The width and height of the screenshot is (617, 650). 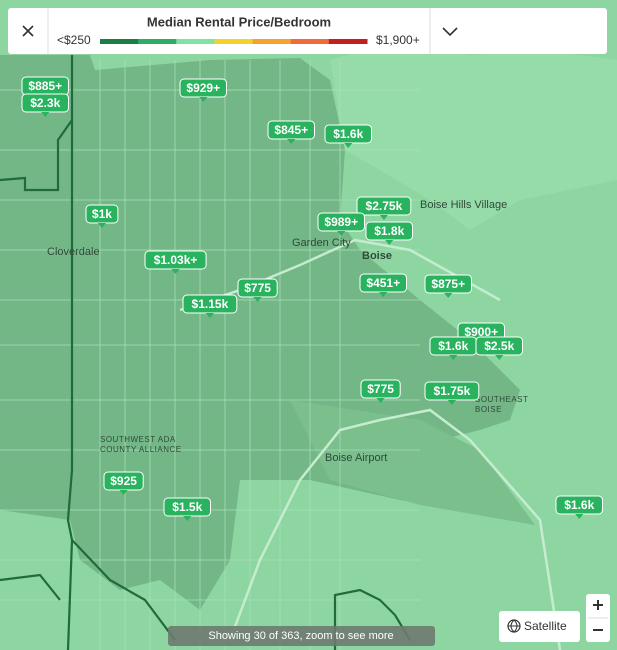 I want to click on pin-label: $875+, so click(x=448, y=284).